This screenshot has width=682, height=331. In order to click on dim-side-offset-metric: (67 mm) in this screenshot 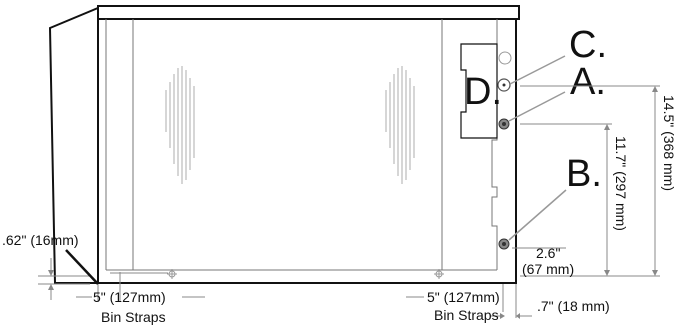, I will do `click(548, 269)`.